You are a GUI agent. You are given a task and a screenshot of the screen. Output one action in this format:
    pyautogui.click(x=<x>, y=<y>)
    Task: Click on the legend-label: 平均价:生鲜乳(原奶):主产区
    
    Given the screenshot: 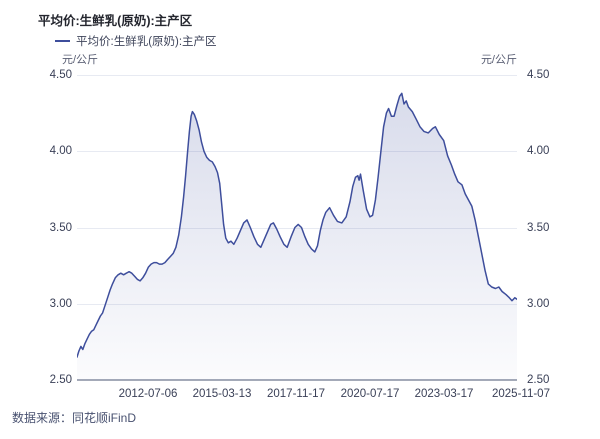 What is the action you would take?
    pyautogui.click(x=146, y=42)
    